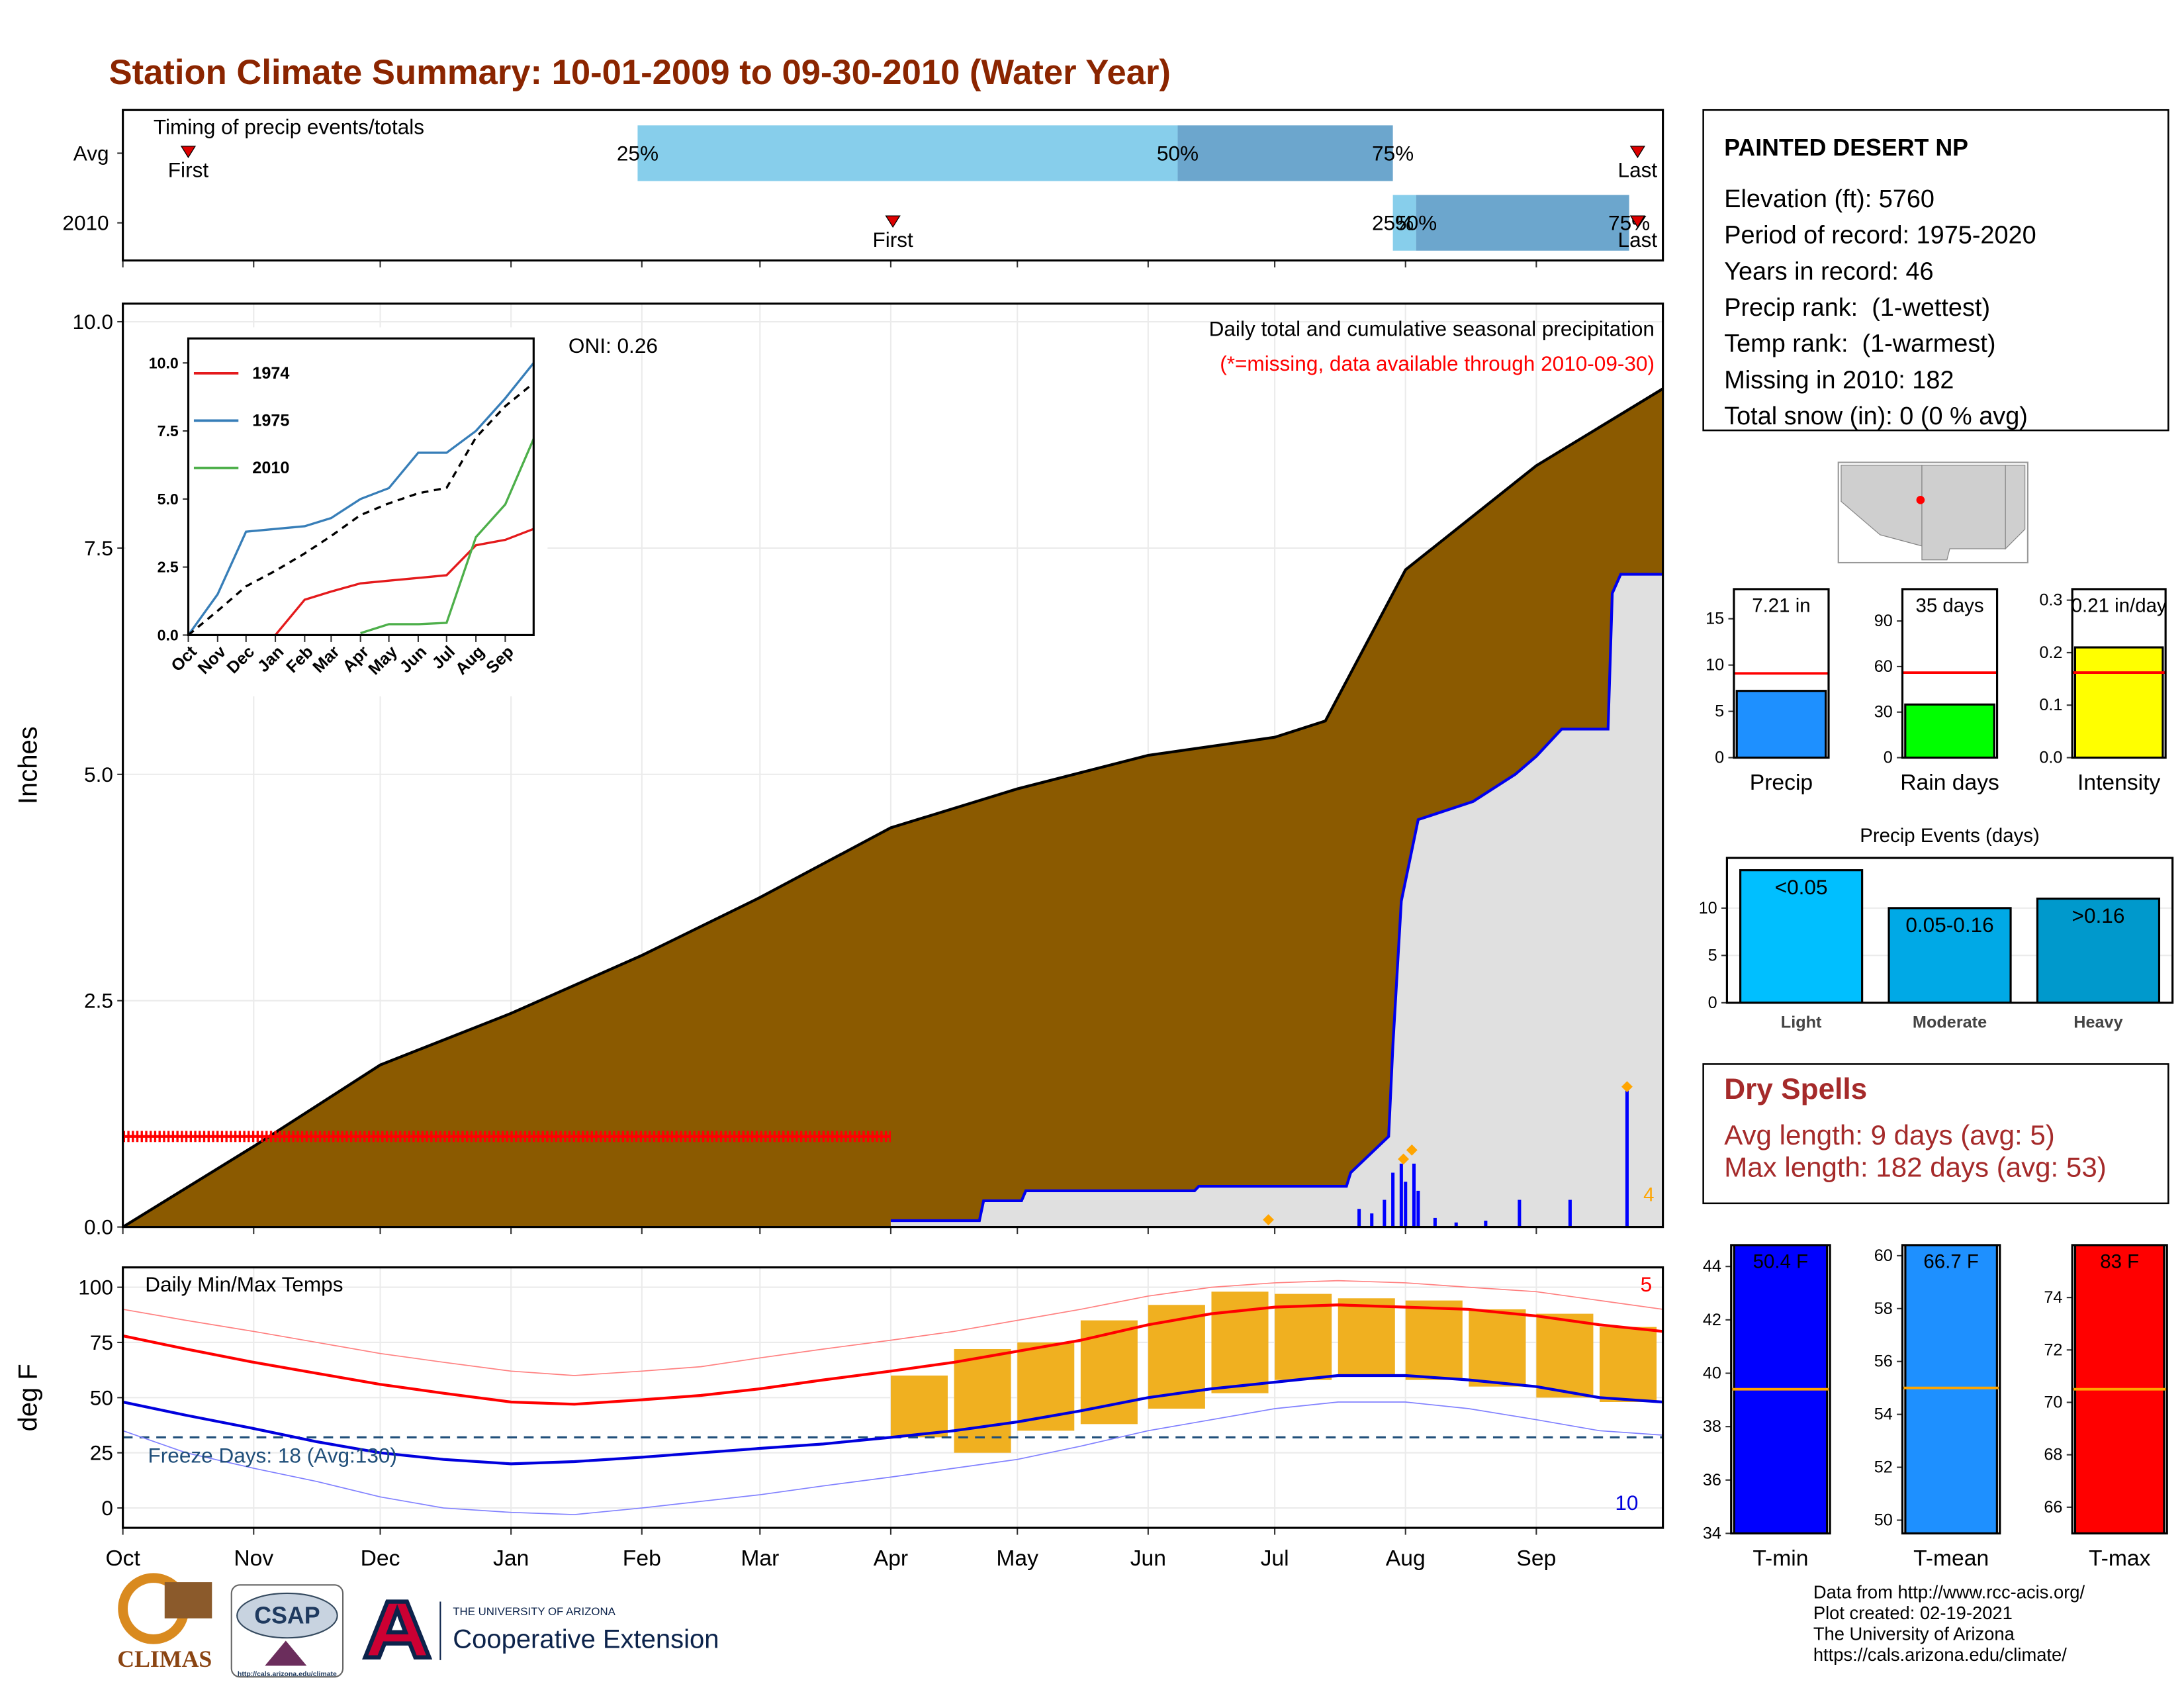 This screenshot has height=1688, width=2184. What do you see at coordinates (1277, 900) in the screenshot?
I see `area` at bounding box center [1277, 900].